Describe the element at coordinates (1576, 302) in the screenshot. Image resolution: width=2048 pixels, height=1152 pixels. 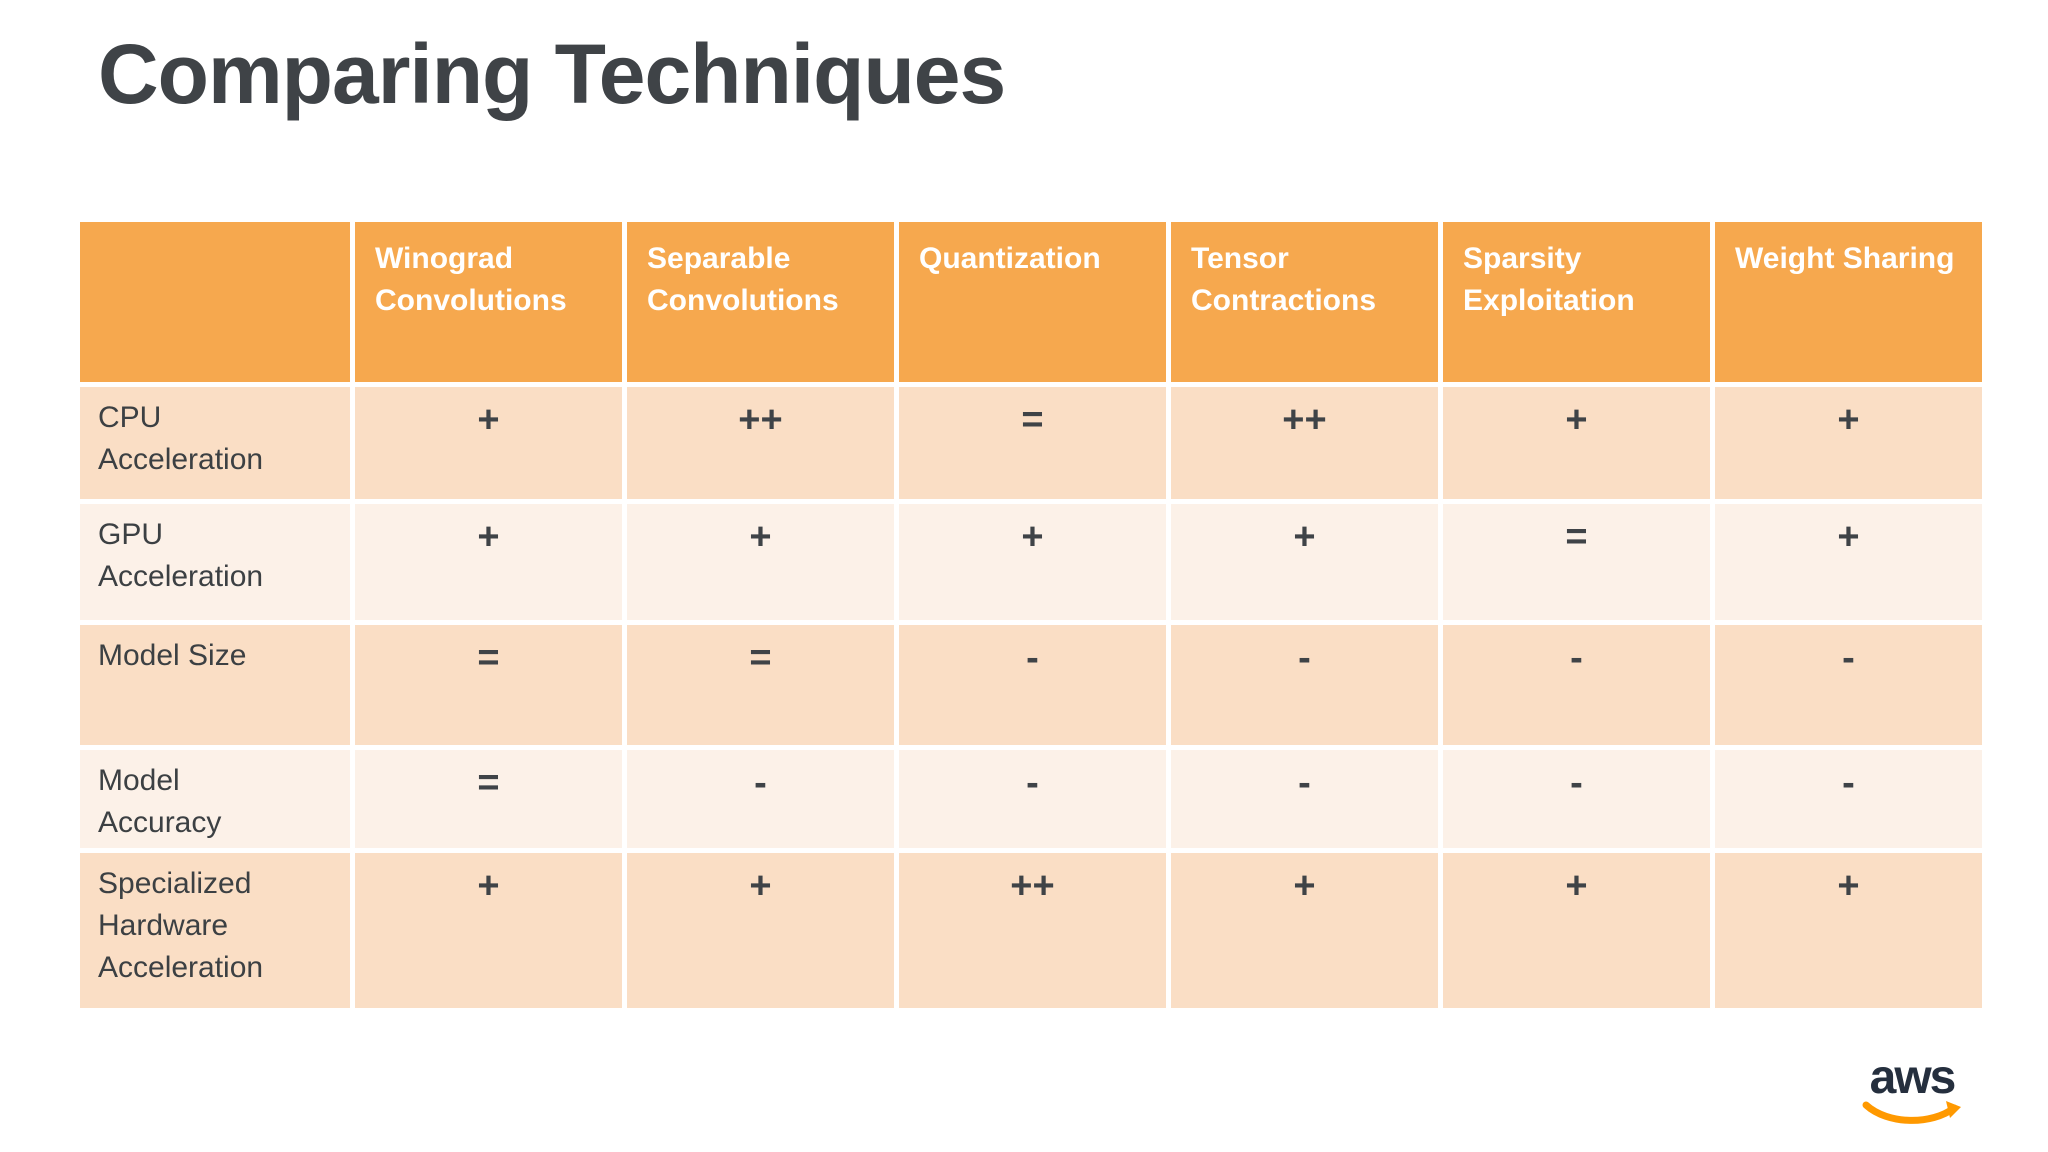
I see `column-header-sparsity-exploitation: Sparsity Exploitation` at that location.